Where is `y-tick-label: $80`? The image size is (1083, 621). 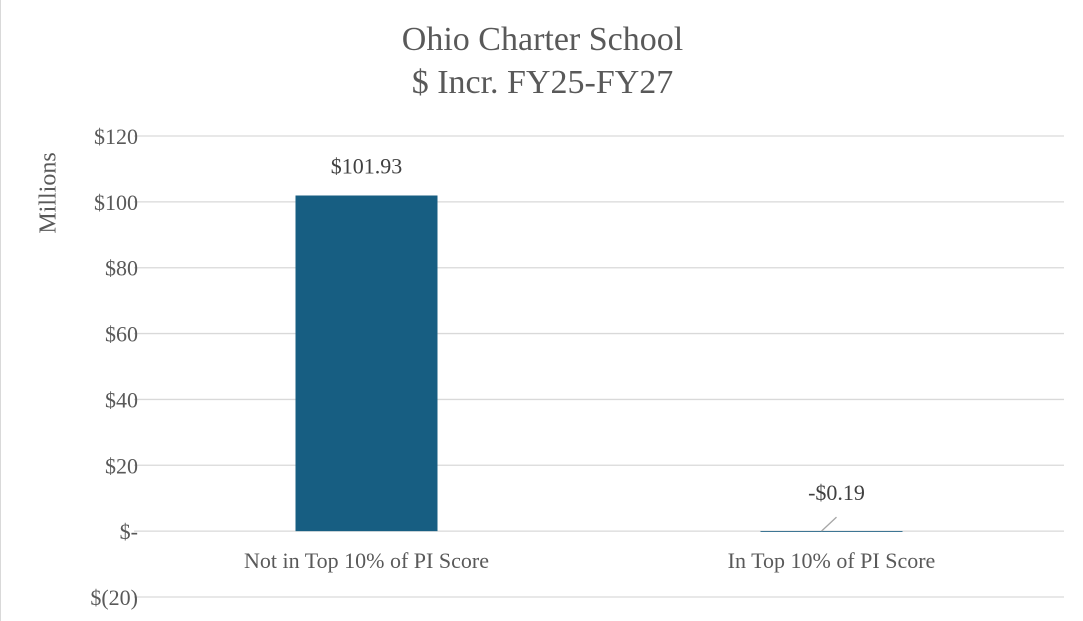
y-tick-label: $80 is located at coordinates (121, 268).